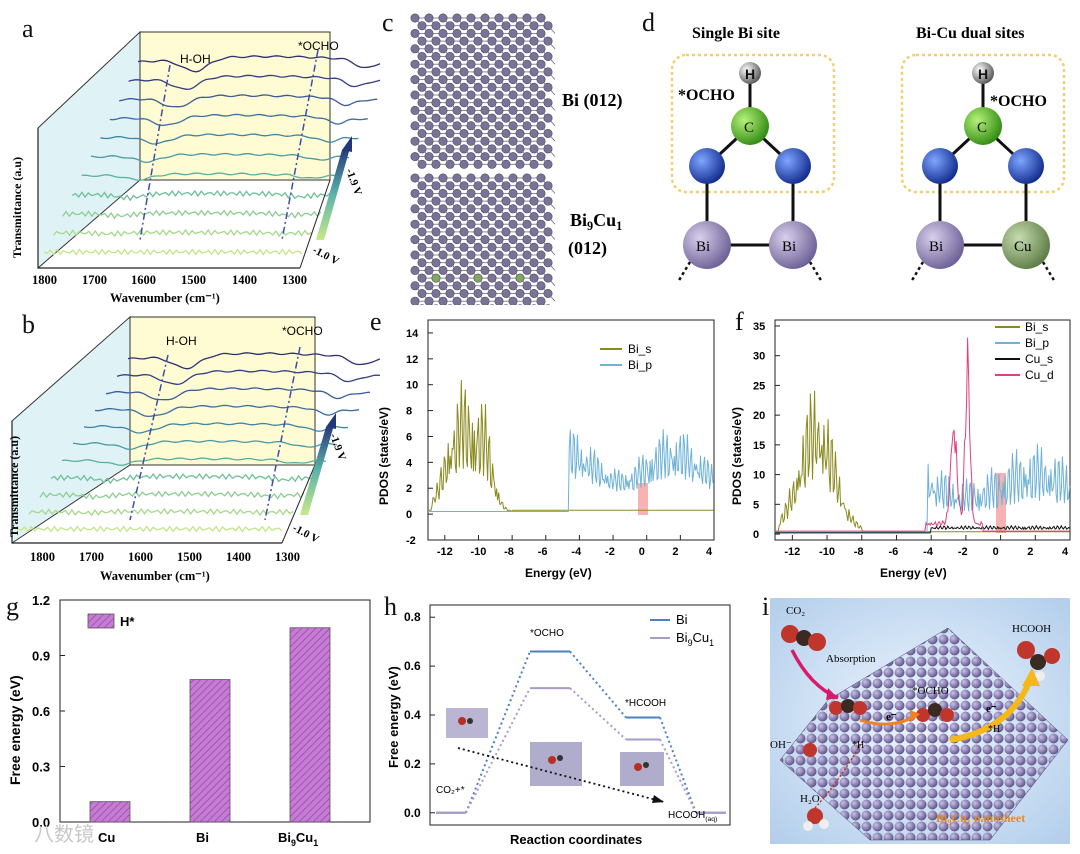  I want to click on y-tick: 20, so click(759, 416).